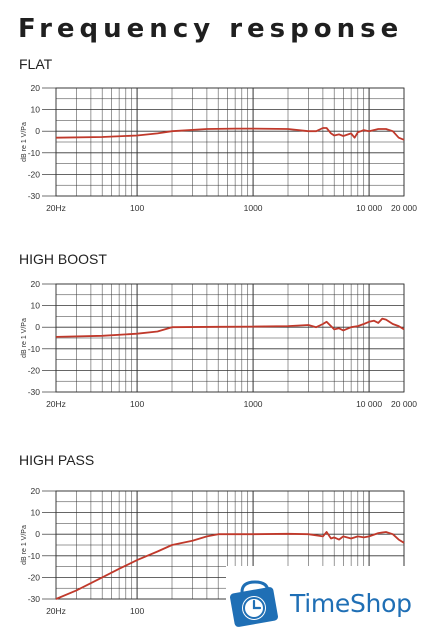  What do you see at coordinates (57, 460) in the screenshot?
I see `chart-title-high-pass: HIGH PASS` at bounding box center [57, 460].